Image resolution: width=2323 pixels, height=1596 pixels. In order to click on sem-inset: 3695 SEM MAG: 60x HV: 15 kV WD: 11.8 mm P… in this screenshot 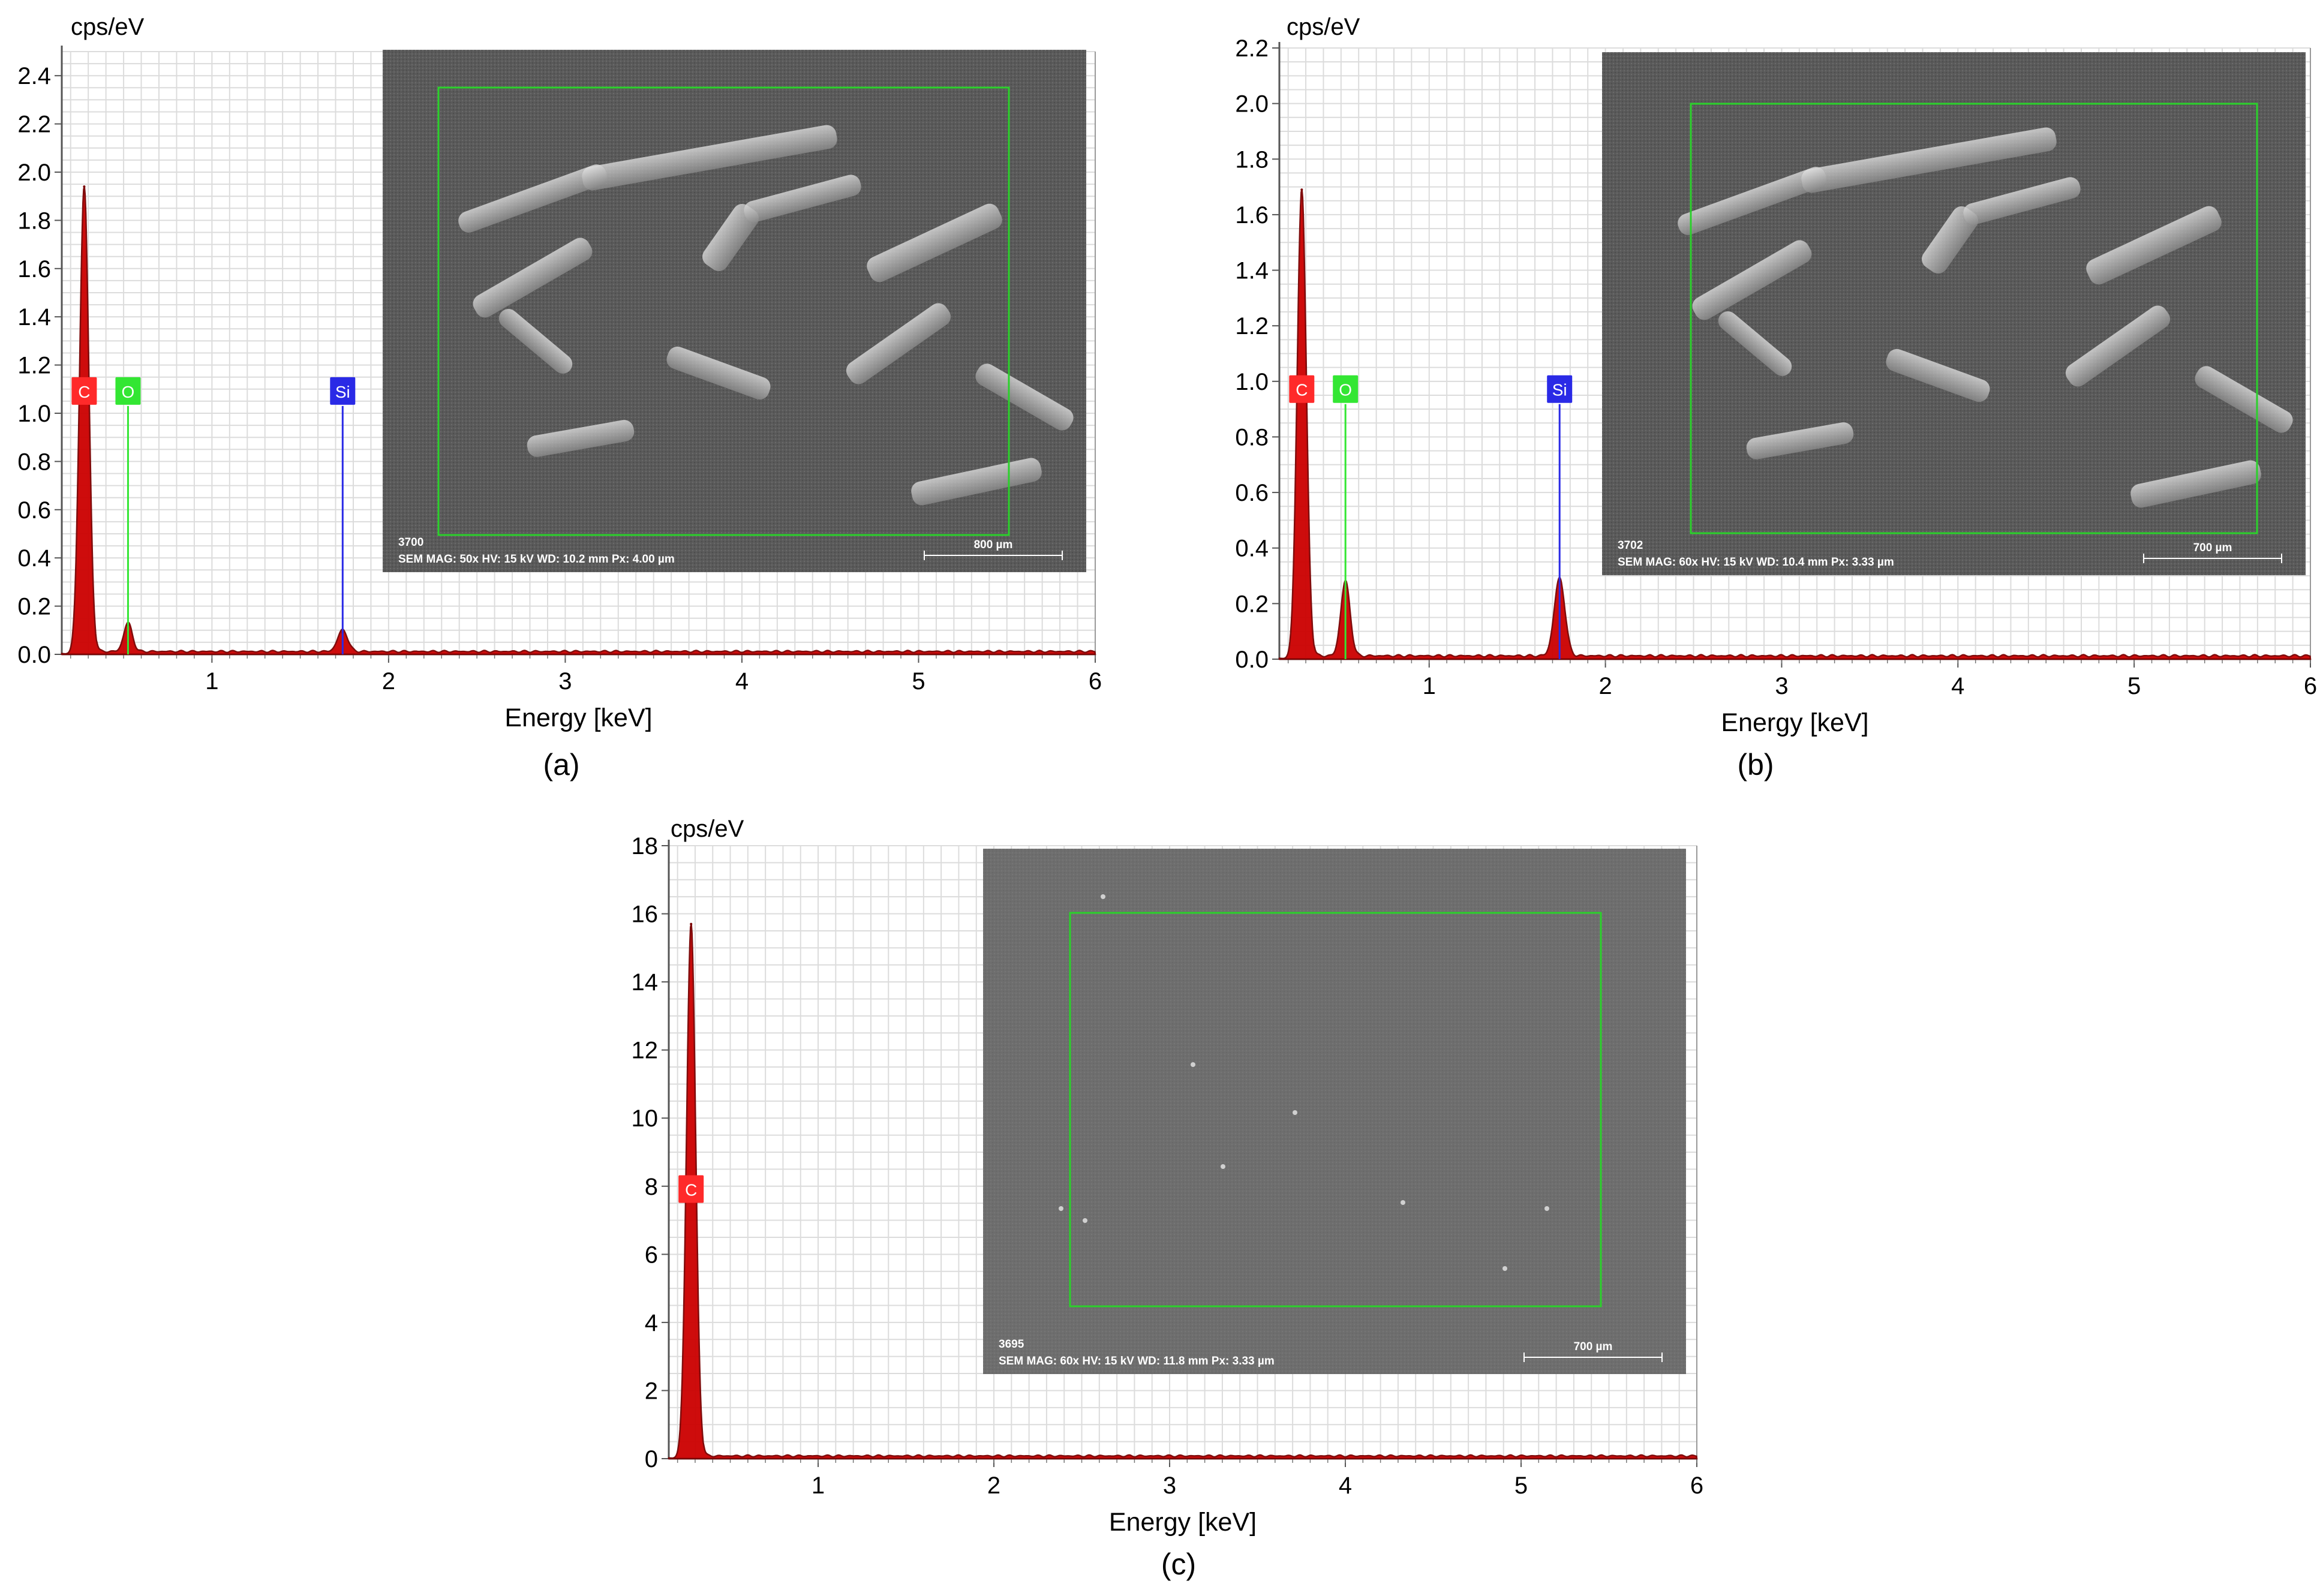, I will do `click(1334, 1111)`.